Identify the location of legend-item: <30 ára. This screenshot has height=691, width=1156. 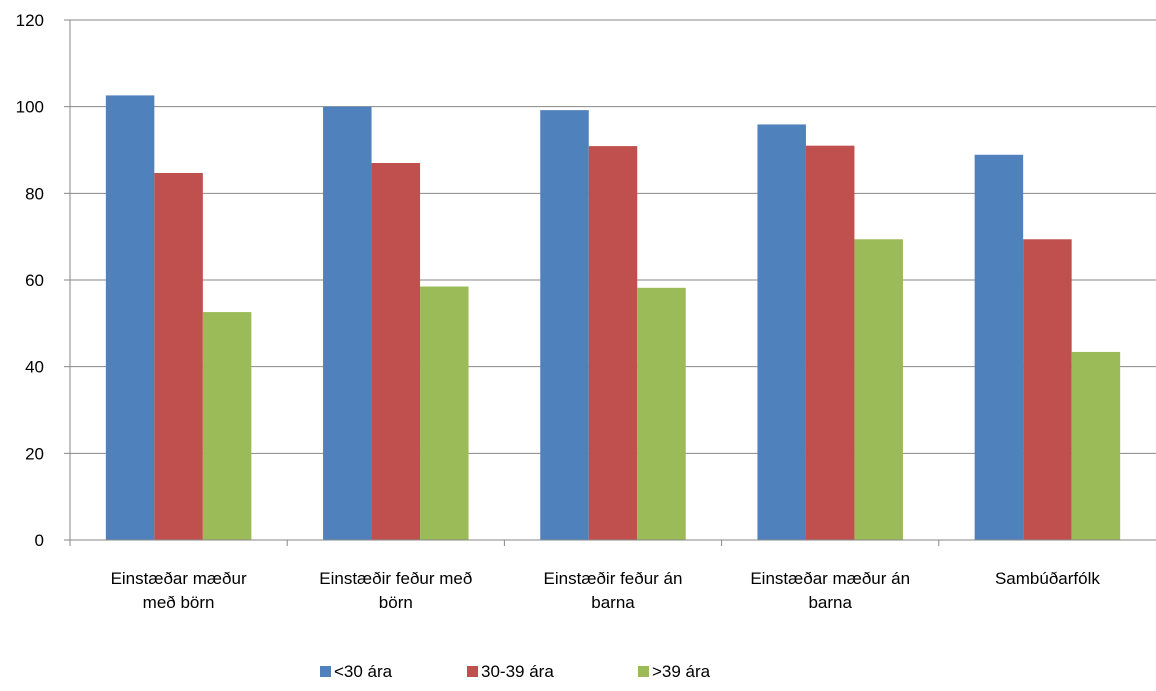
(356, 671).